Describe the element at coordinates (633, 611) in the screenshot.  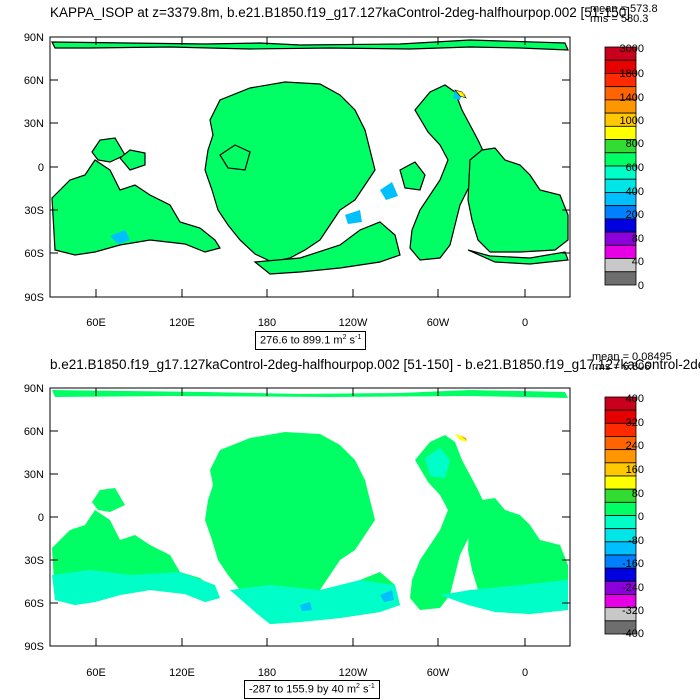
I see `colorbar-label: -320` at that location.